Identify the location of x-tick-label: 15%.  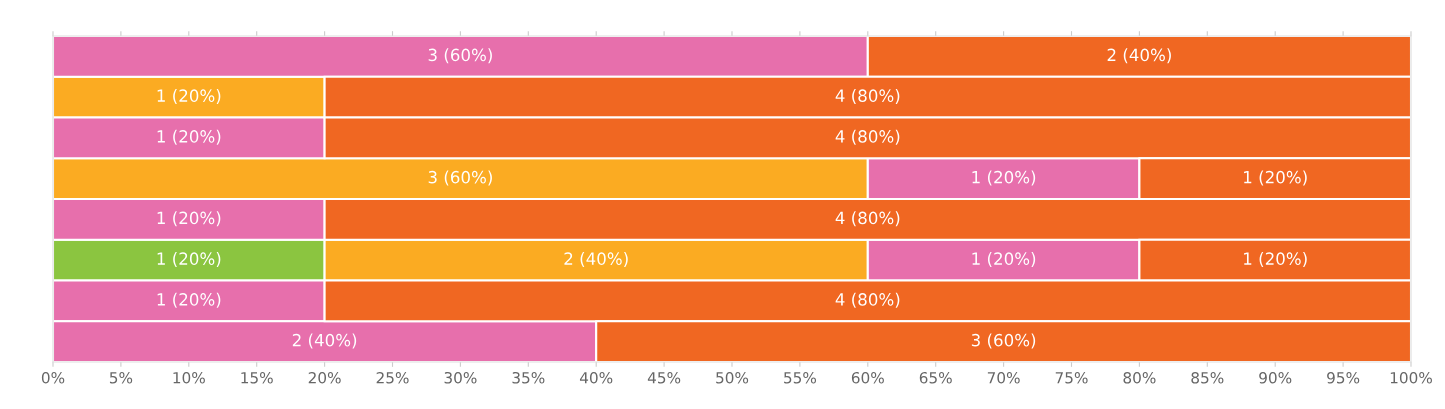
(257, 377).